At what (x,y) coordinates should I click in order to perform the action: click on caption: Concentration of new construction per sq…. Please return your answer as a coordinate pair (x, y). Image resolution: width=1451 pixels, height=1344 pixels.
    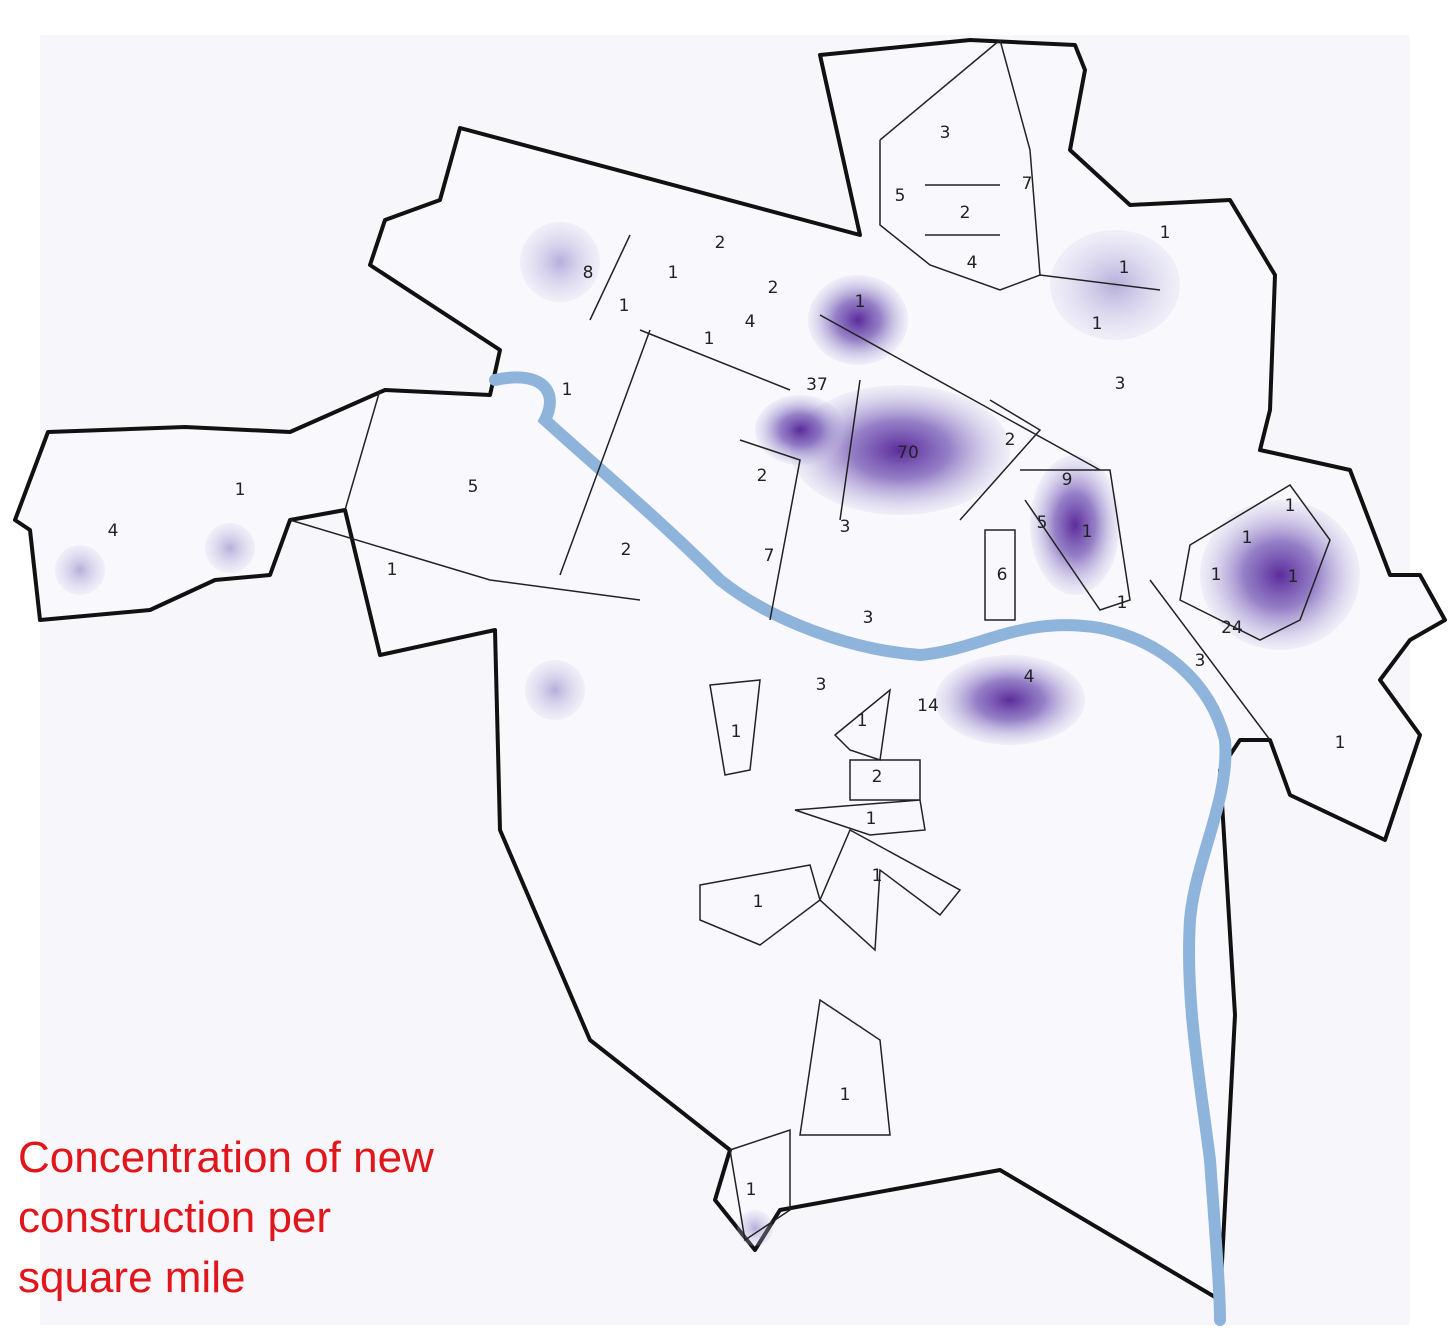
    Looking at the image, I should click on (226, 1217).